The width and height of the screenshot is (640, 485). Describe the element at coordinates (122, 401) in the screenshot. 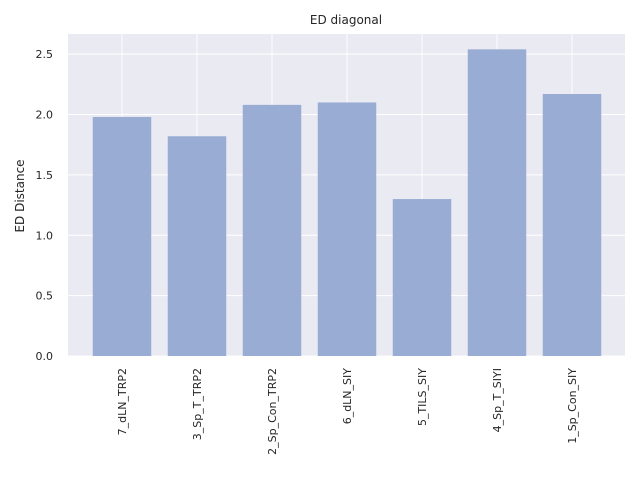

I see `x-tick-label: 7_dLN_TRP2` at that location.